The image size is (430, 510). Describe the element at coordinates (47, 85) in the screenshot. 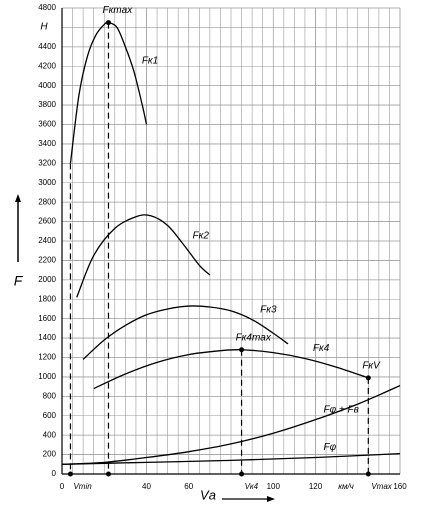

I see `y-tick-label: 4000` at that location.